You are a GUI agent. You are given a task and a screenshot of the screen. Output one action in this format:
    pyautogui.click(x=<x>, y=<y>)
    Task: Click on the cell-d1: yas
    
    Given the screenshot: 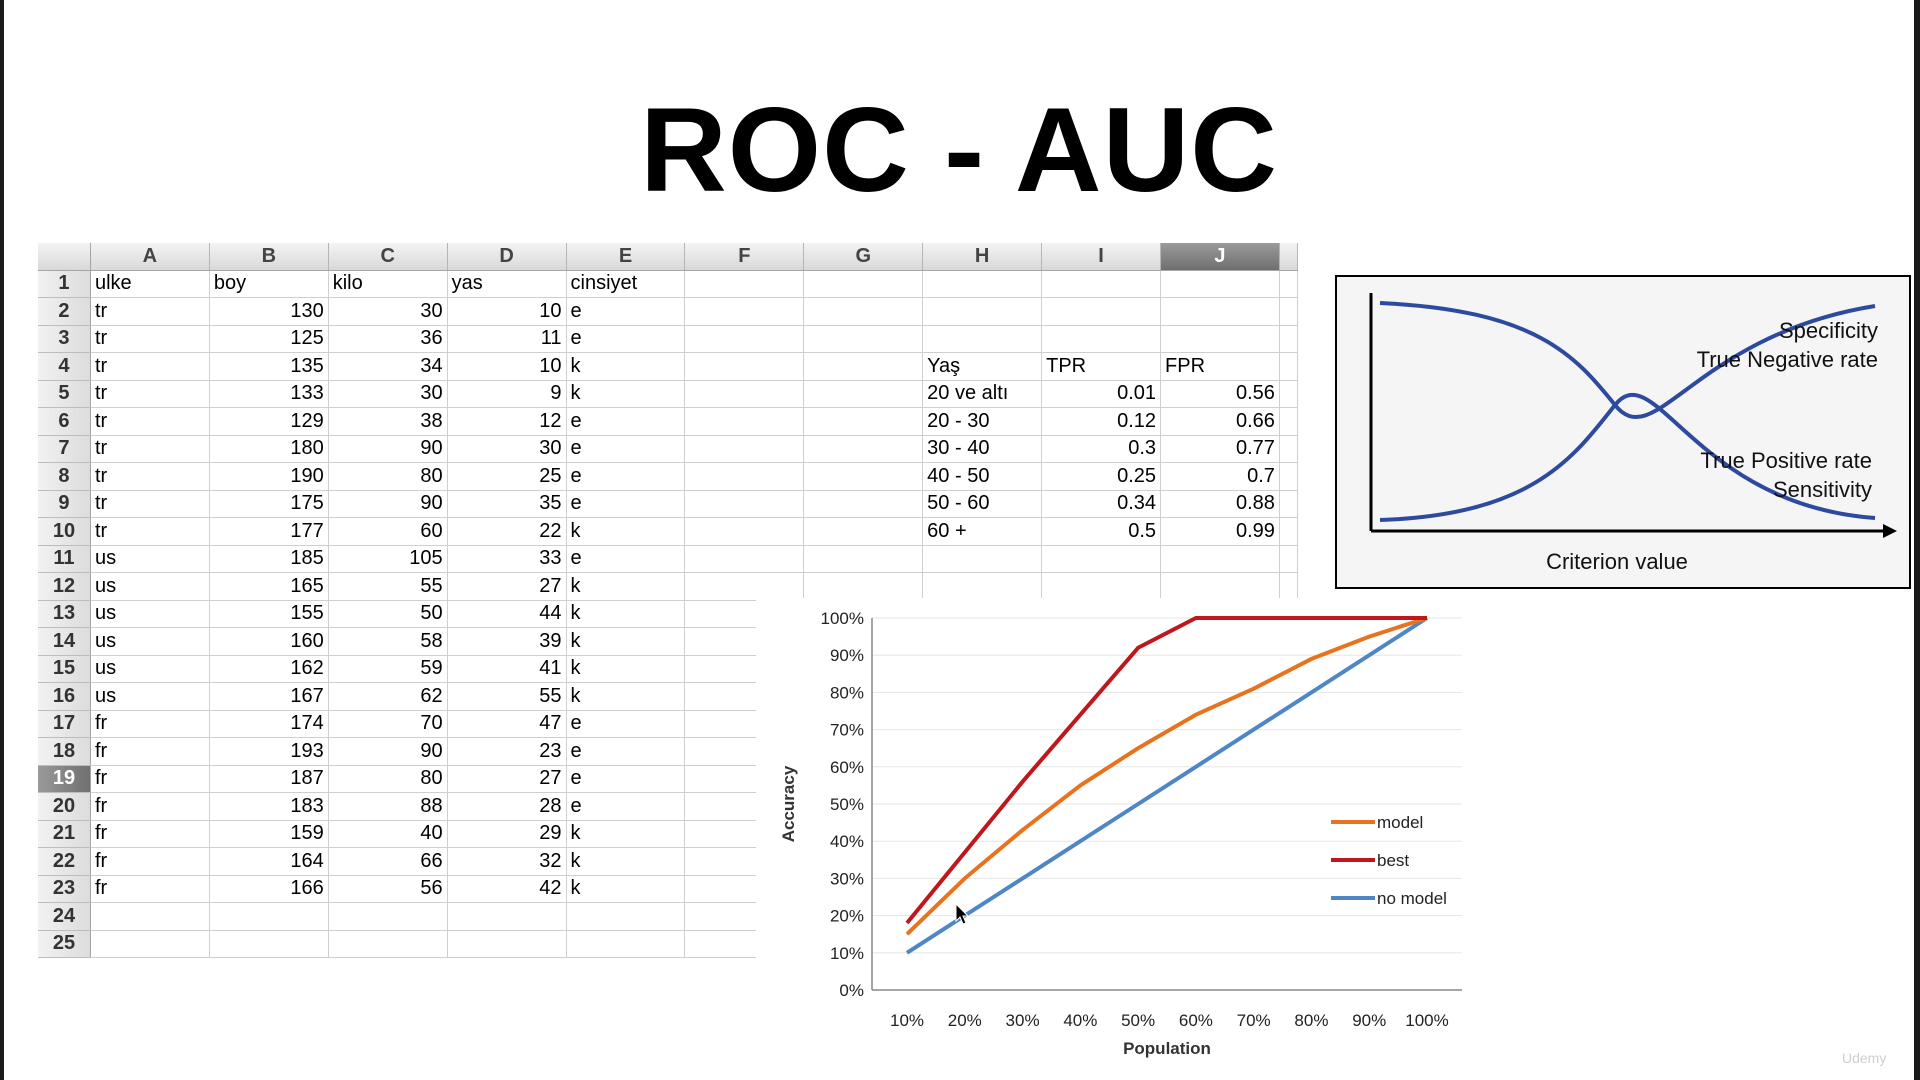 What is the action you would take?
    pyautogui.click(x=507, y=284)
    